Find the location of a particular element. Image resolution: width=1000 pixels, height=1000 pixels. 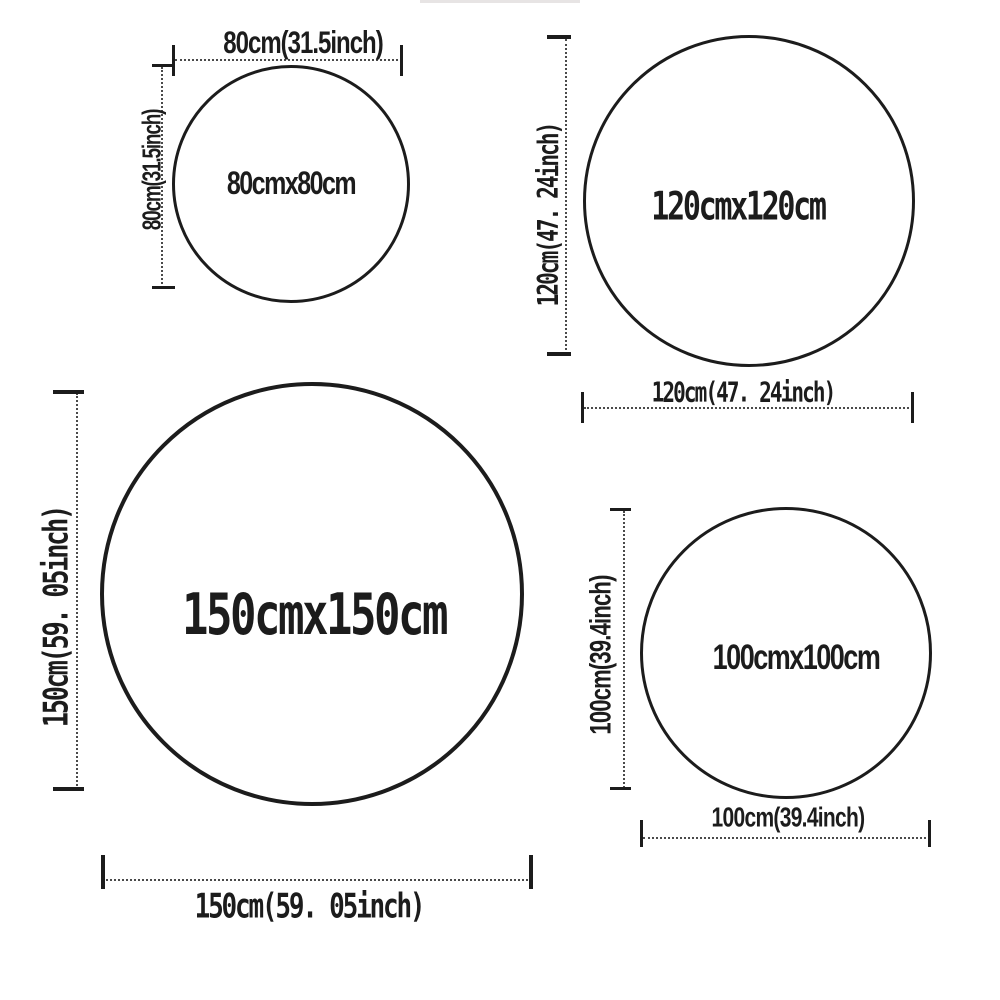

width-dimension-line-80cm is located at coordinates (288, 60).